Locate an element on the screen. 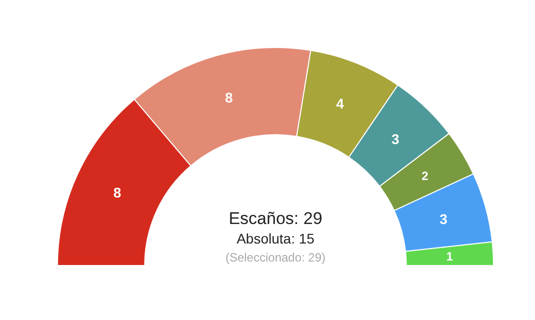 Image resolution: width=535 pixels, height=320 pixels. text: Absoluta: 15 is located at coordinates (275, 238).